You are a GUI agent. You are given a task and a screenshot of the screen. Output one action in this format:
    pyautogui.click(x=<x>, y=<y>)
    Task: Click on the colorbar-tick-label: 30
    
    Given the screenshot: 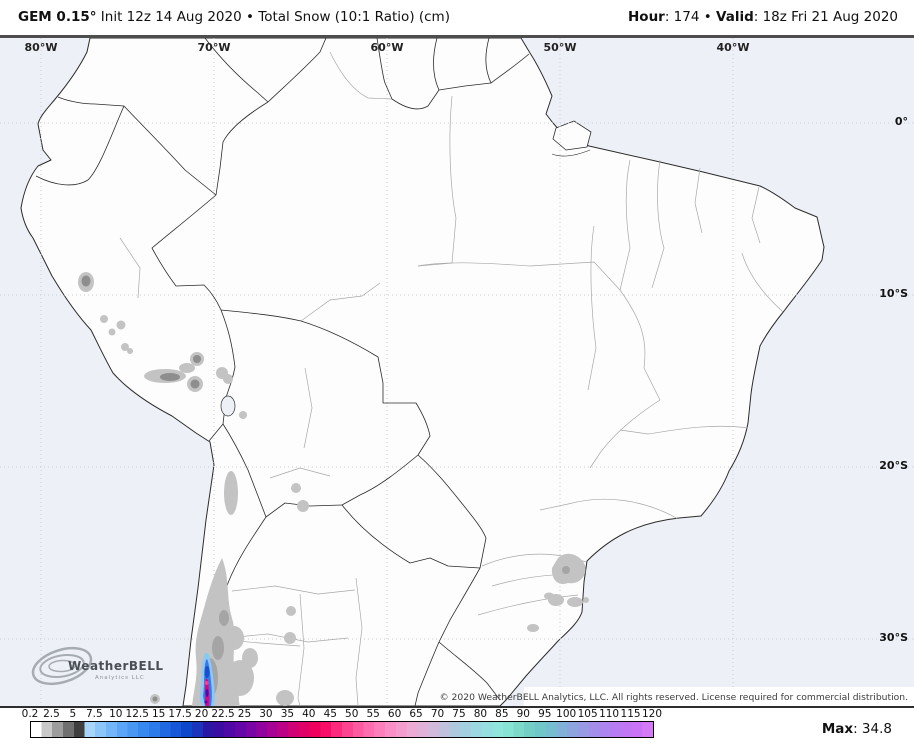 What is the action you would take?
    pyautogui.click(x=266, y=714)
    